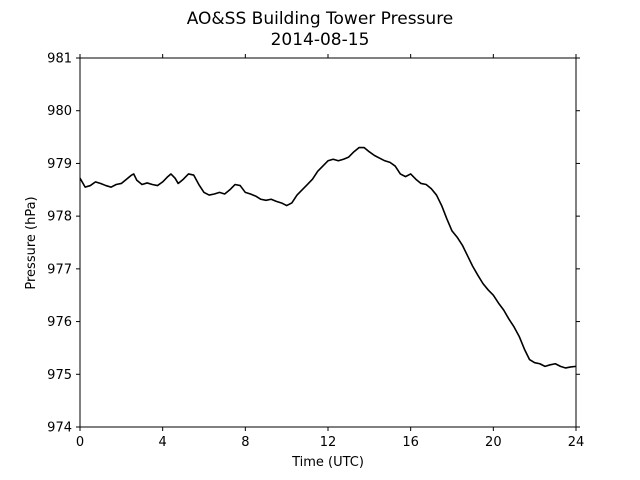  Describe the element at coordinates (59, 164) in the screenshot. I see `y-tick-label: 979` at that location.